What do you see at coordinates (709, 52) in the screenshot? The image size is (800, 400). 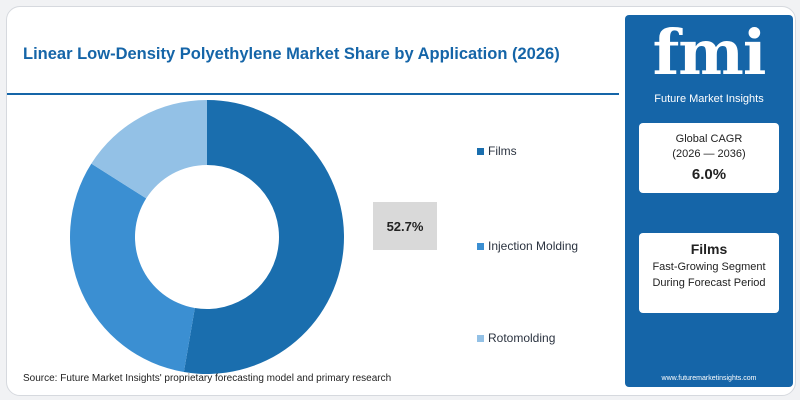 I see `fmi-logo: fmi` at bounding box center [709, 52].